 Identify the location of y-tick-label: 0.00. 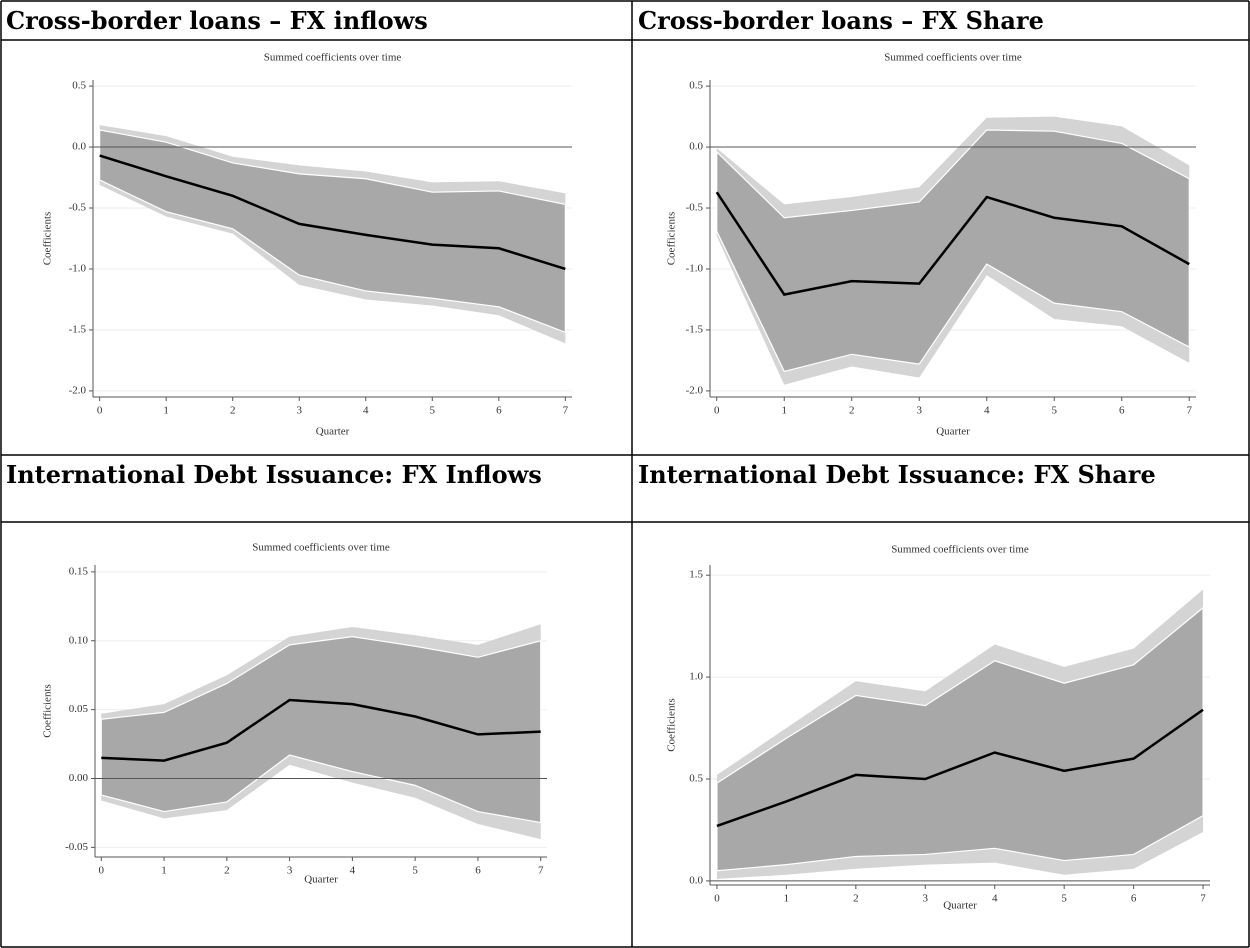
(79, 778).